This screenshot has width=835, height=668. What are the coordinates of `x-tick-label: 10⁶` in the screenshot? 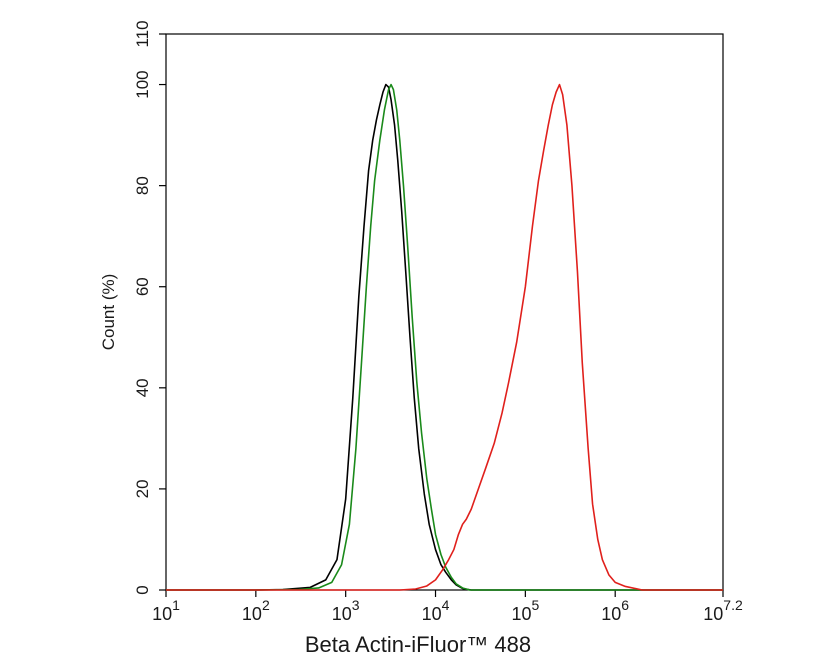 It's located at (615, 610).